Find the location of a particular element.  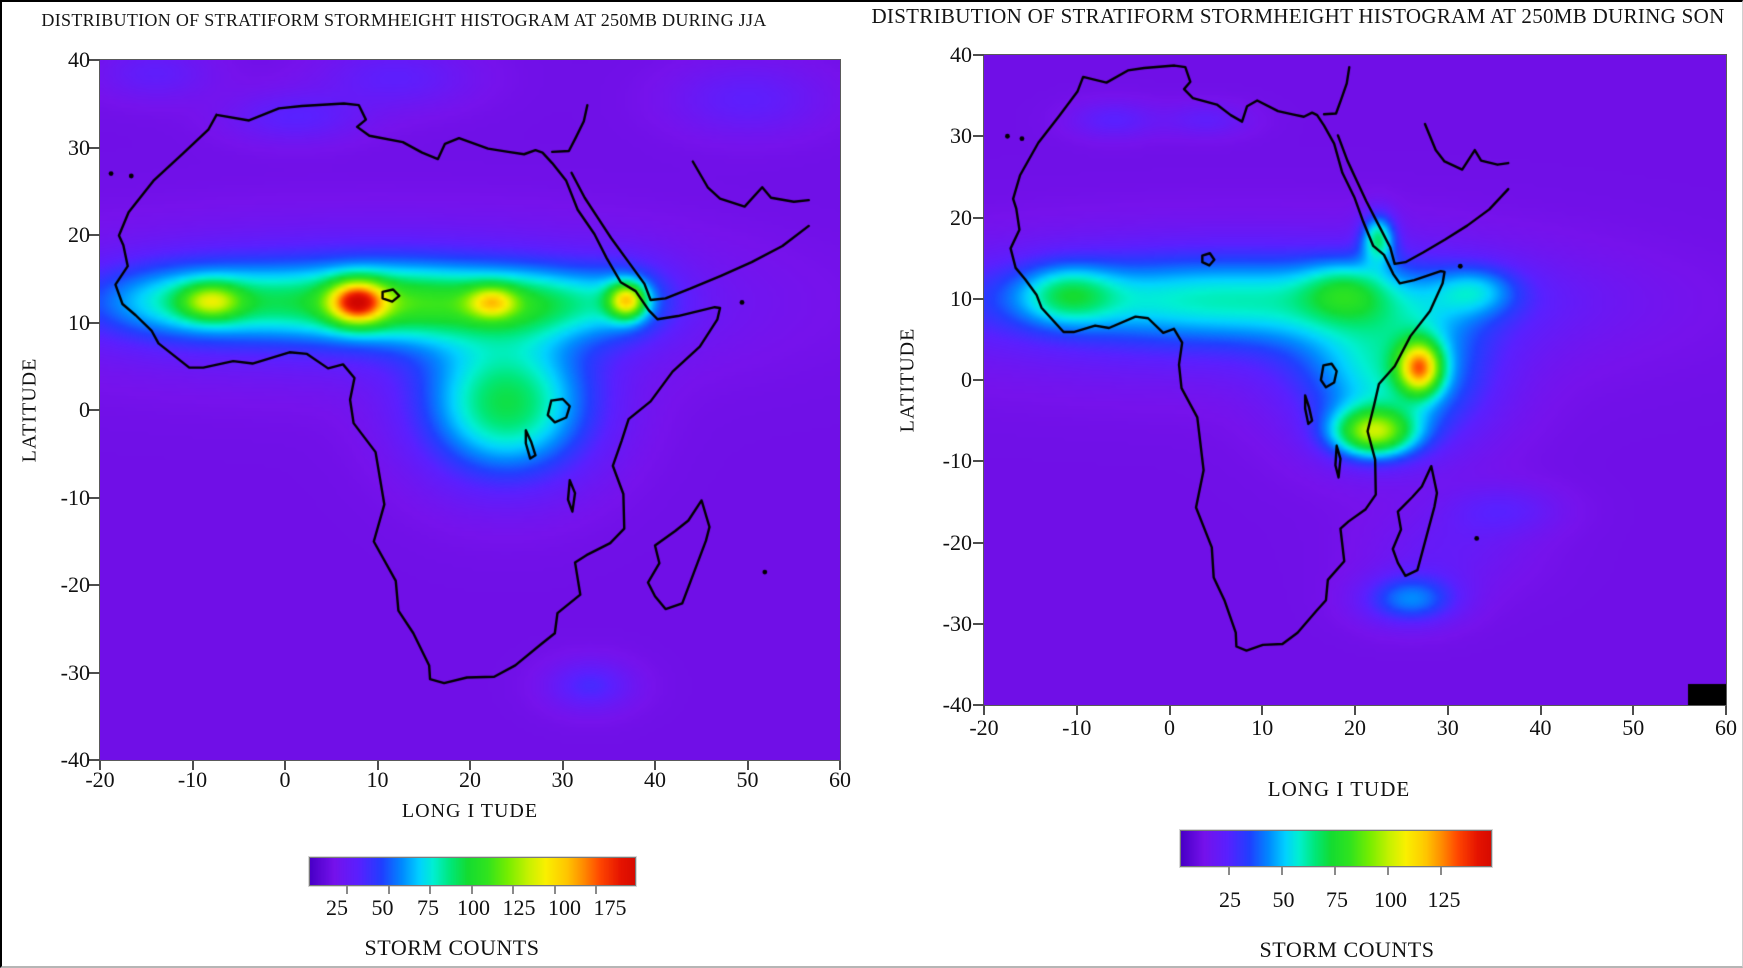

son-colorbar-gradient is located at coordinates (1336, 848).